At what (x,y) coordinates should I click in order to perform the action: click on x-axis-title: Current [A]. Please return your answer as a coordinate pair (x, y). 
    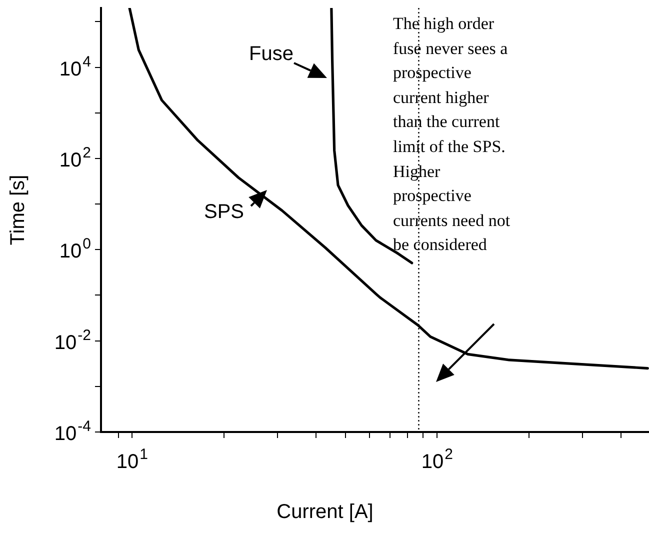
    Looking at the image, I should click on (325, 512).